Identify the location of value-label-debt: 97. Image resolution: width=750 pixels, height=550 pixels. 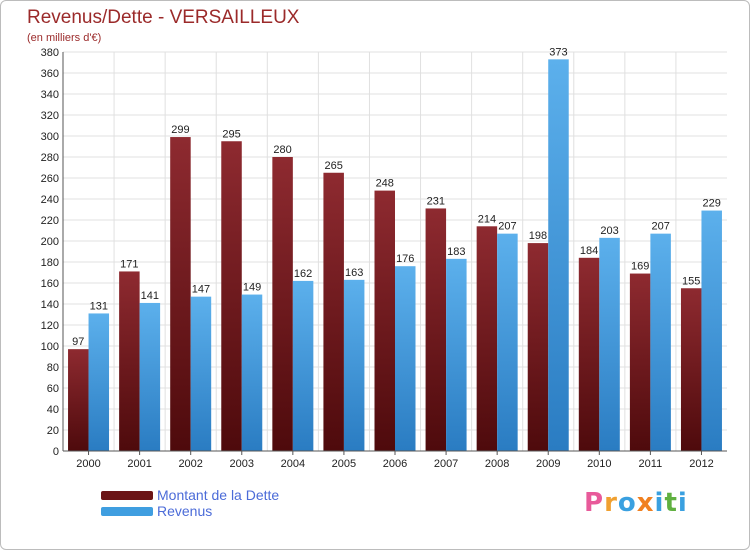
(78, 342).